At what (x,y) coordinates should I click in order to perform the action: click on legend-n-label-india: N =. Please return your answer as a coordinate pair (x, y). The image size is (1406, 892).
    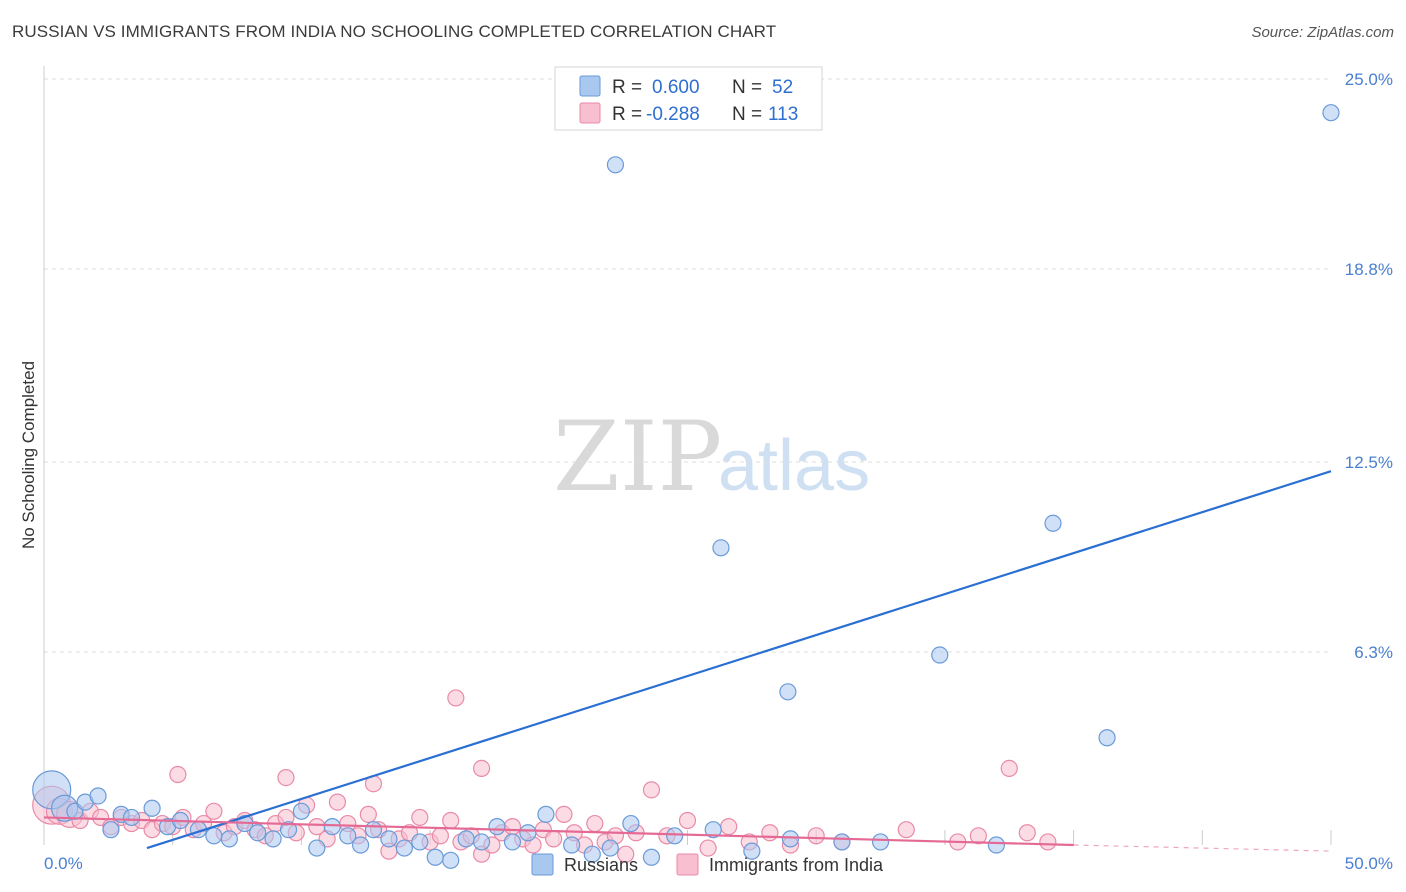
    Looking at the image, I should click on (747, 114).